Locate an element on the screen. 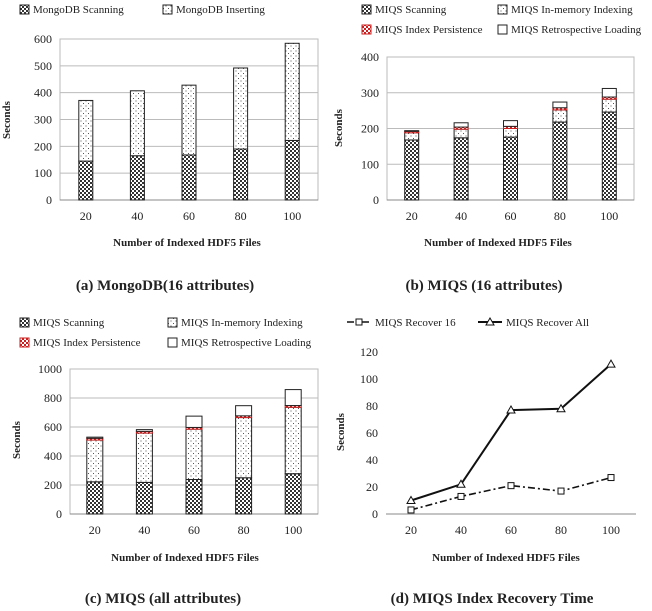 This screenshot has width=652, height=611. y-tick-label: 800 is located at coordinates (53, 398).